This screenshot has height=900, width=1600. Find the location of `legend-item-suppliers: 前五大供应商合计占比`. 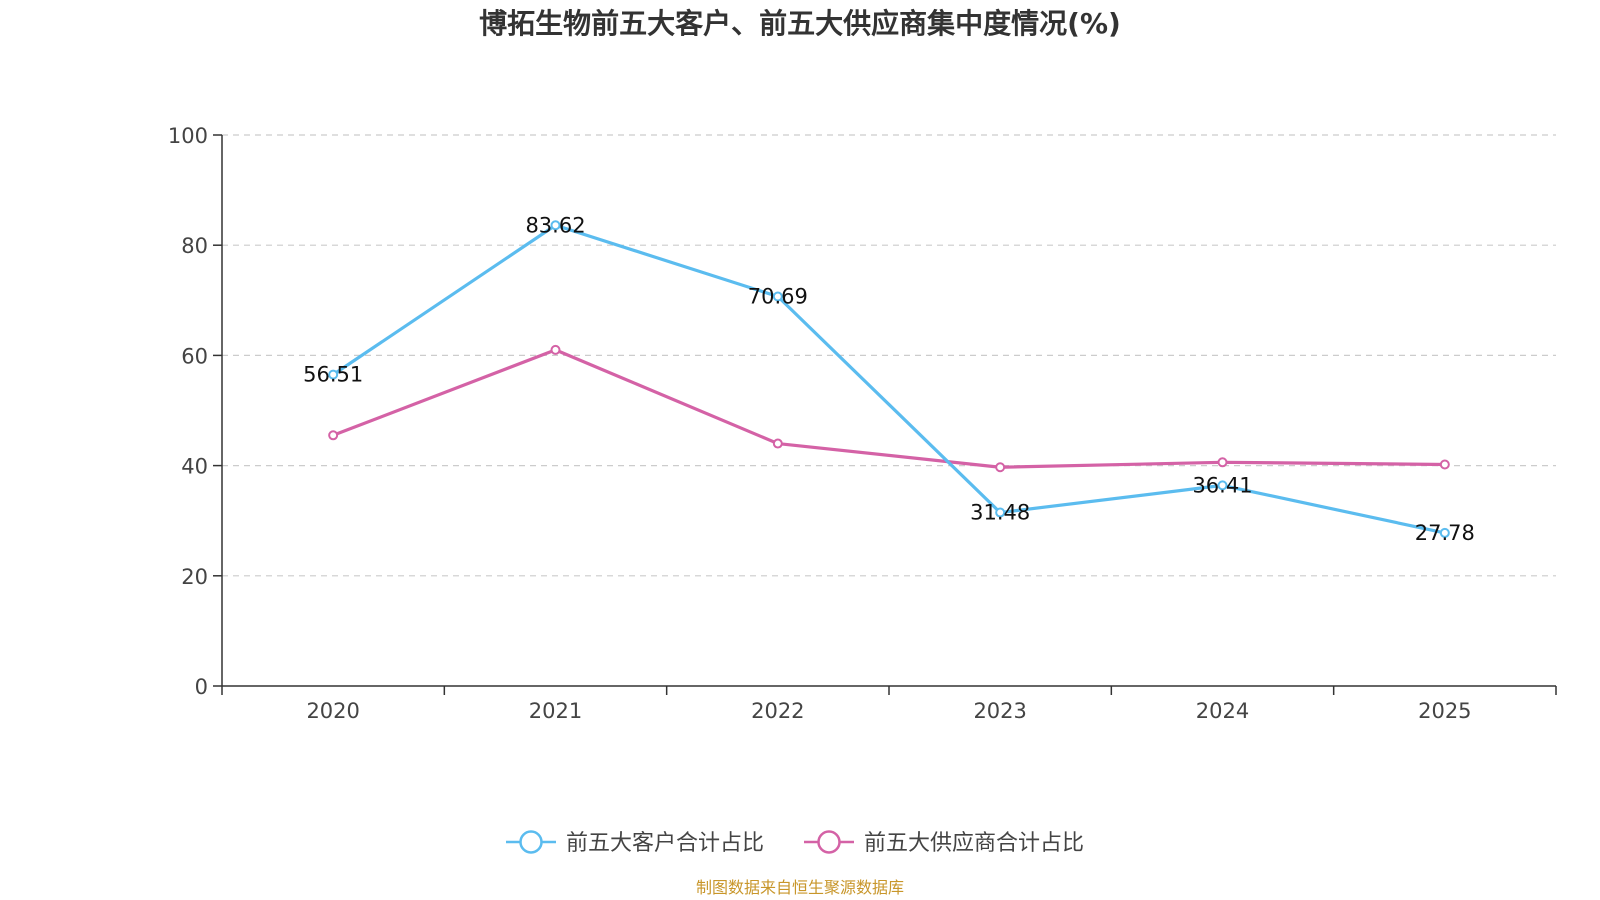

legend-item-suppliers: 前五大供应商合计占比 is located at coordinates (944, 843).